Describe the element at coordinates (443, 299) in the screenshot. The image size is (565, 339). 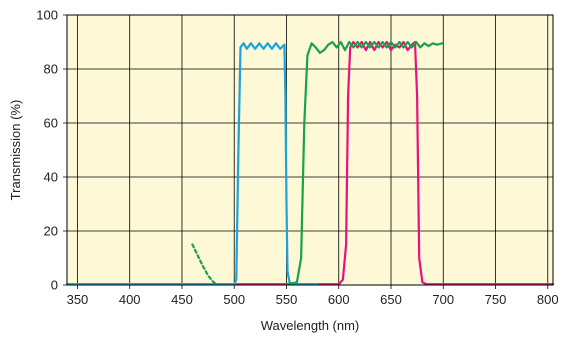
I see `x-tick-label: 700` at that location.